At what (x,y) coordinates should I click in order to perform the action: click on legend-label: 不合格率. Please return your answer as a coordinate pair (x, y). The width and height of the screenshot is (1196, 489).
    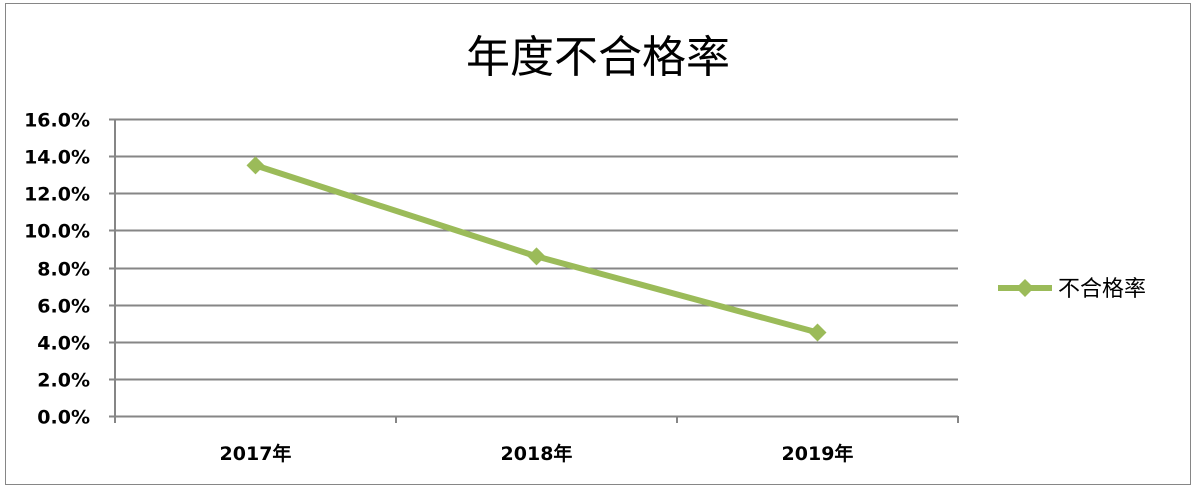
    Looking at the image, I should click on (1102, 289).